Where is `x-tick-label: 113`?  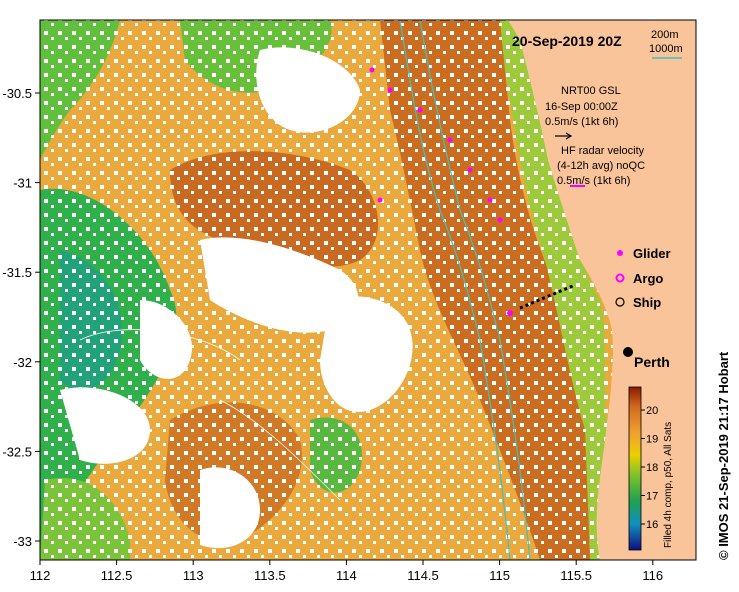 x-tick-label: 113 is located at coordinates (193, 575).